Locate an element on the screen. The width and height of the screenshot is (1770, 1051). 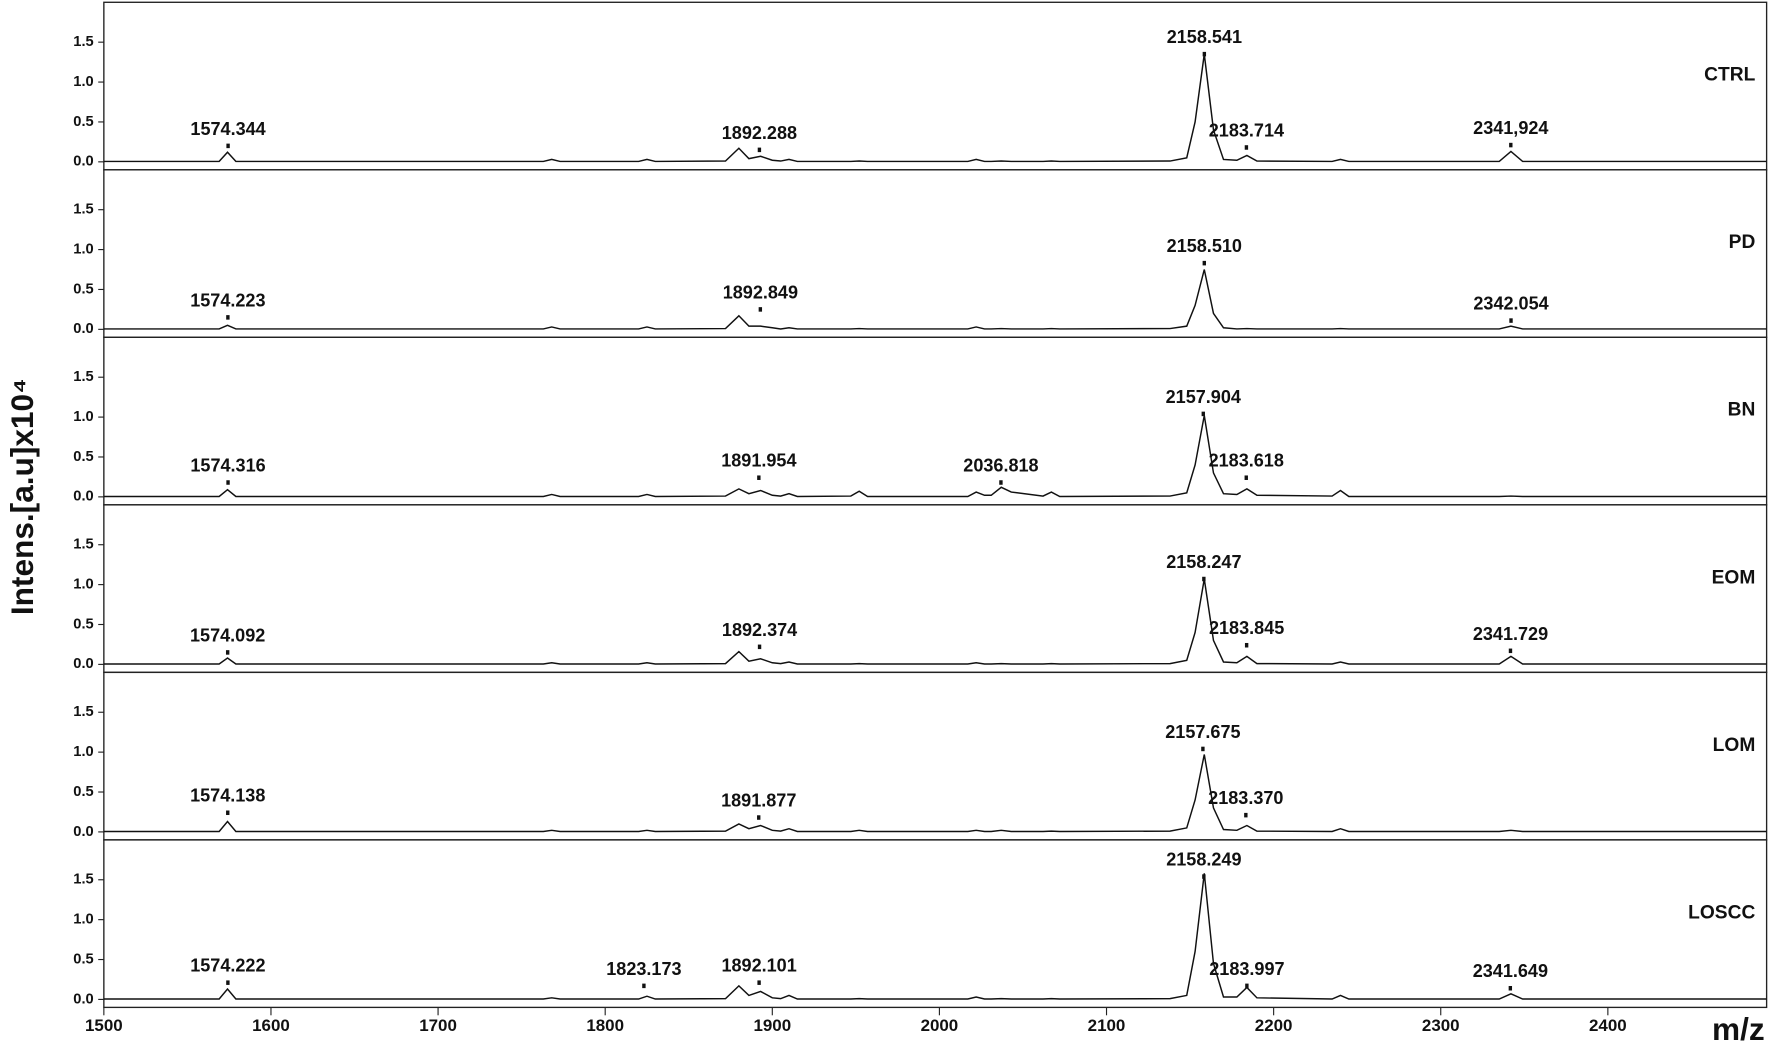
x-tick-label: 1600 is located at coordinates (271, 1025).